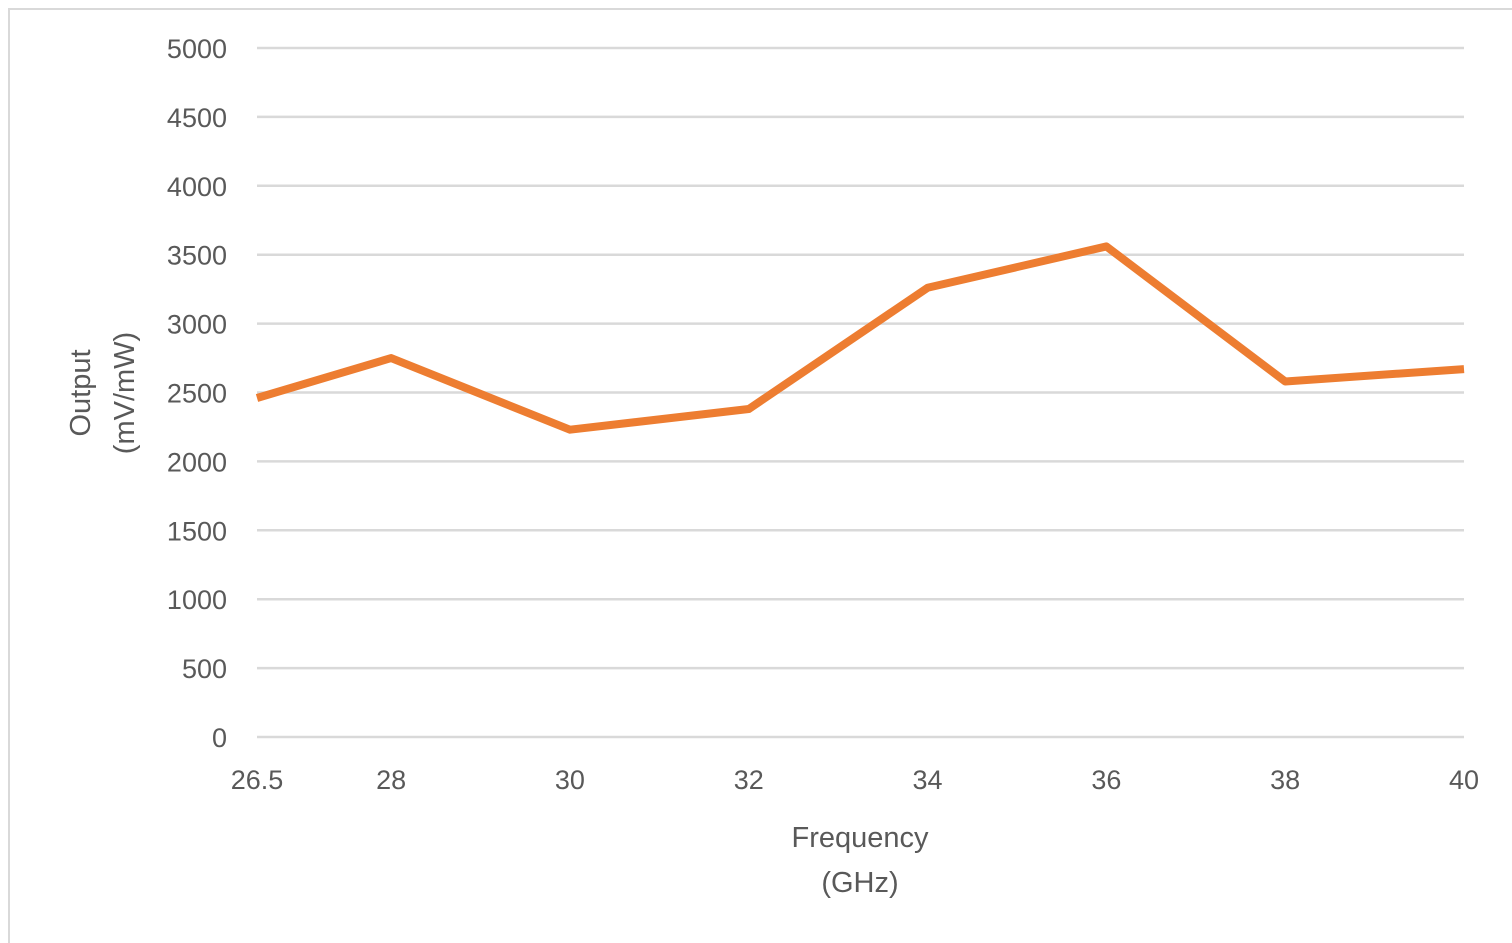 This screenshot has height=943, width=1512. I want to click on y-tick-label-3000: 3000, so click(197, 325).